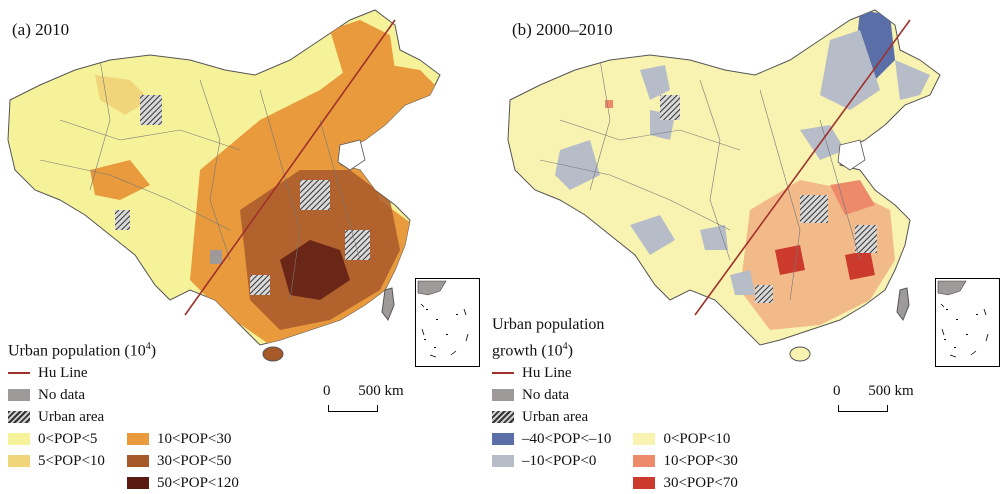 This screenshot has width=1000, height=494. I want to click on legend-right-column: 10<POP<30 30<POP<50 50<POP<120, so click(182, 428).